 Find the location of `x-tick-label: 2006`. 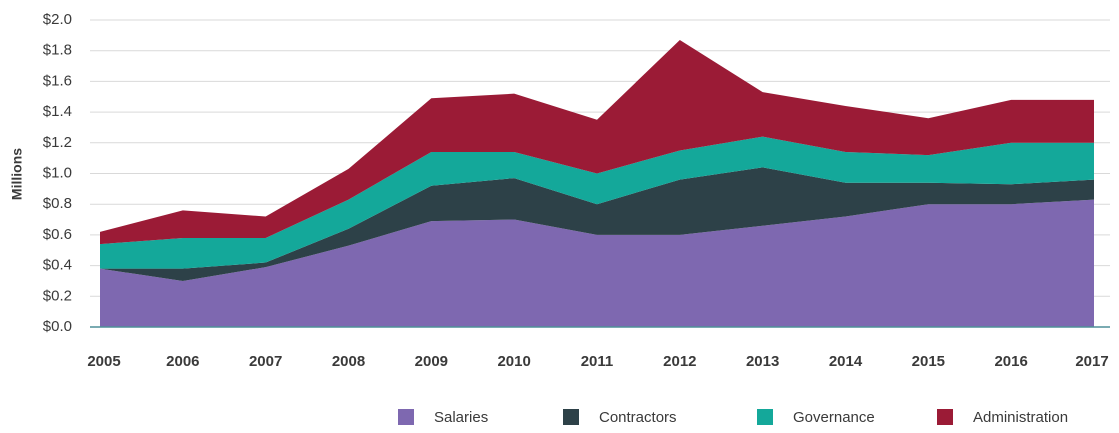

x-tick-label: 2006 is located at coordinates (182, 361).